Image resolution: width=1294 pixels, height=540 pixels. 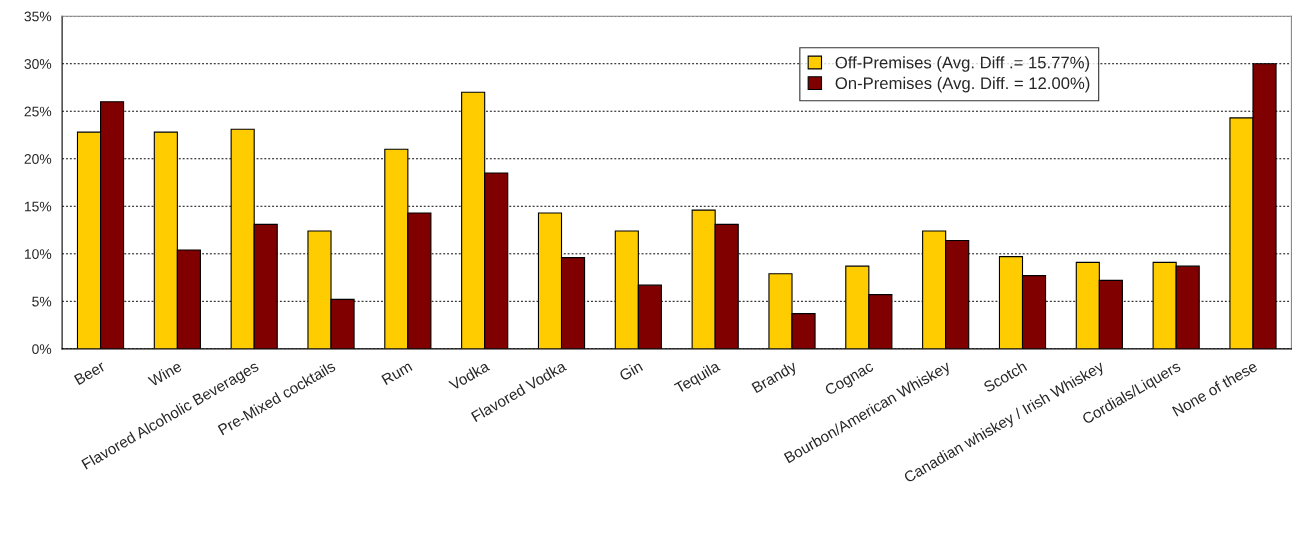 I want to click on legend-label: Off-Premises (Avg. Diff .= 15.77%), so click(x=962, y=64).